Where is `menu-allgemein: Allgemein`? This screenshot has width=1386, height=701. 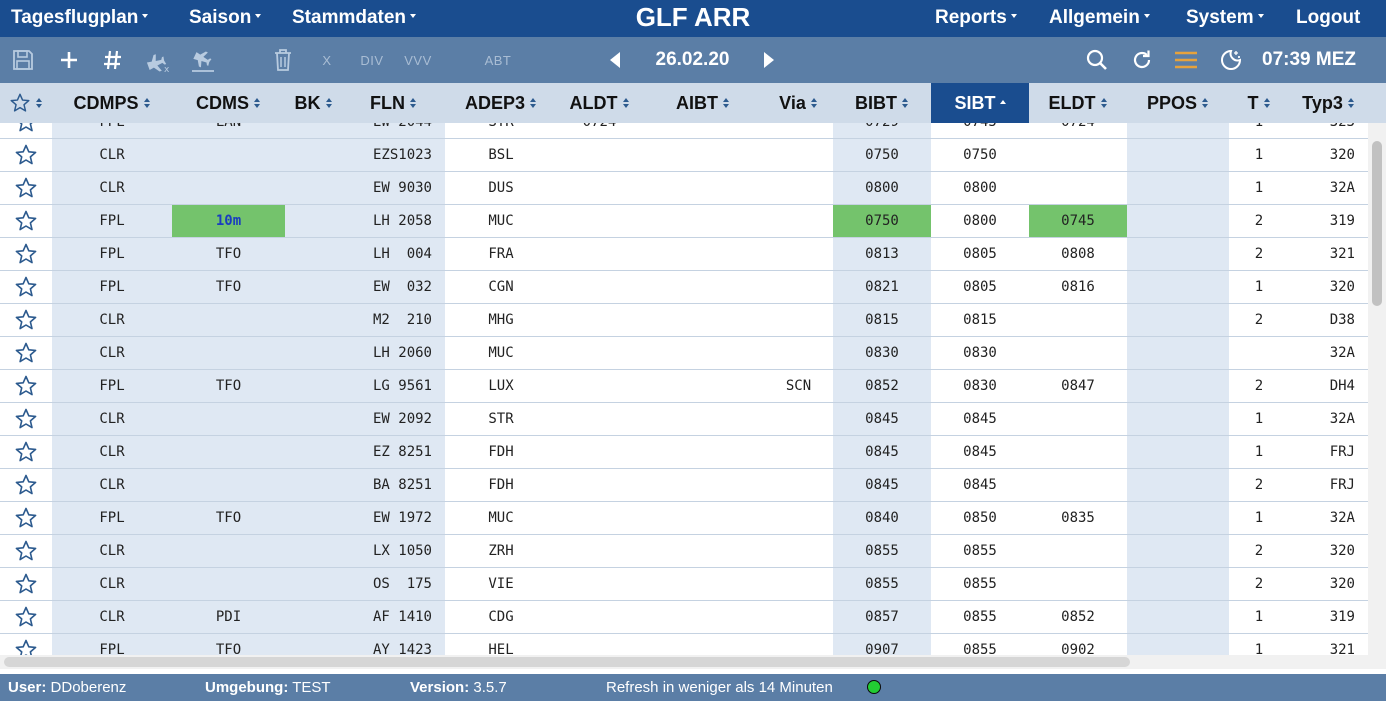
menu-allgemein: Allgemein is located at coordinates (1099, 18).